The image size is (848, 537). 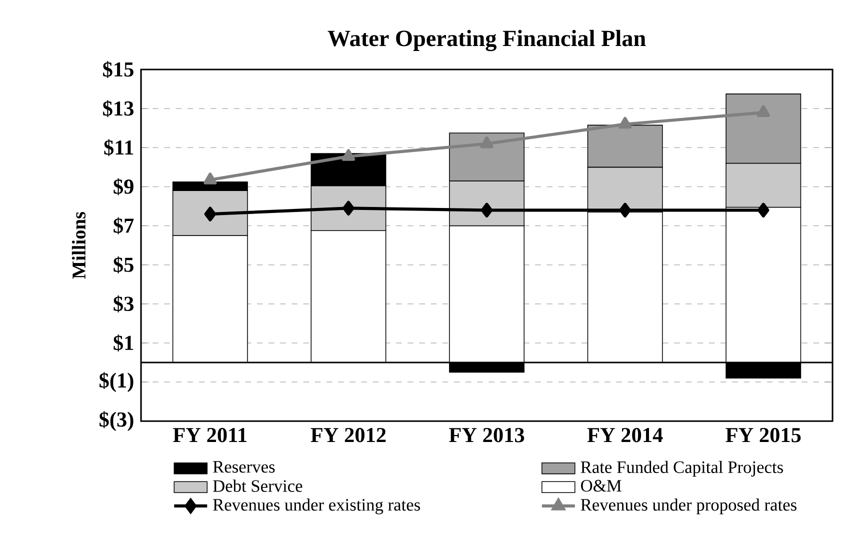 What do you see at coordinates (118, 109) in the screenshot?
I see `y-tick-label: $13` at bounding box center [118, 109].